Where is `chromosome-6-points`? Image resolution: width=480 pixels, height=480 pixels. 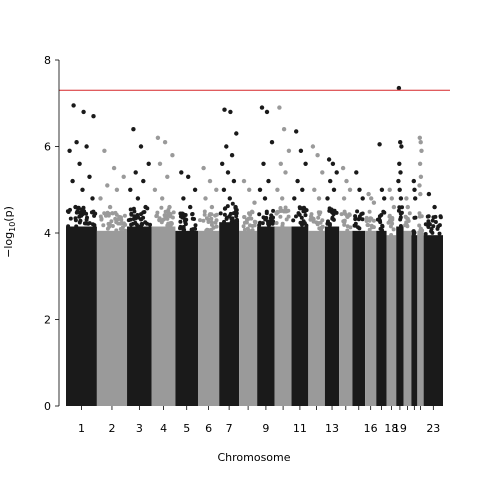
chromosome-6-points is located at coordinates (208, 285).